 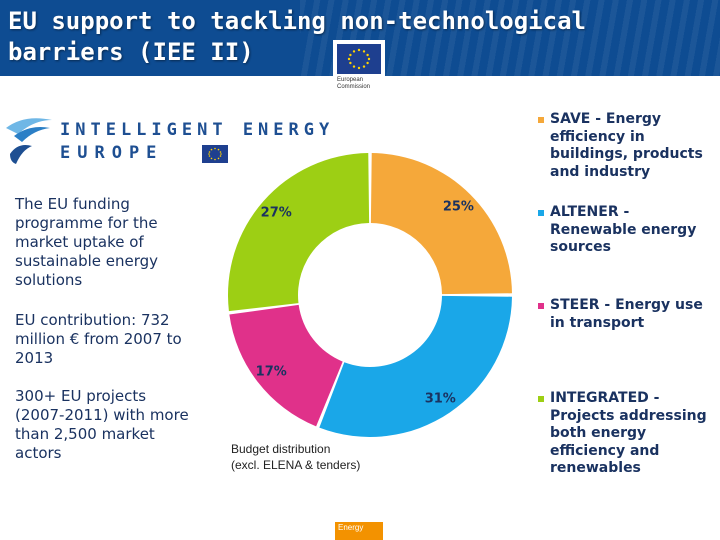 I want to click on donut-slice-save, so click(x=441, y=224).